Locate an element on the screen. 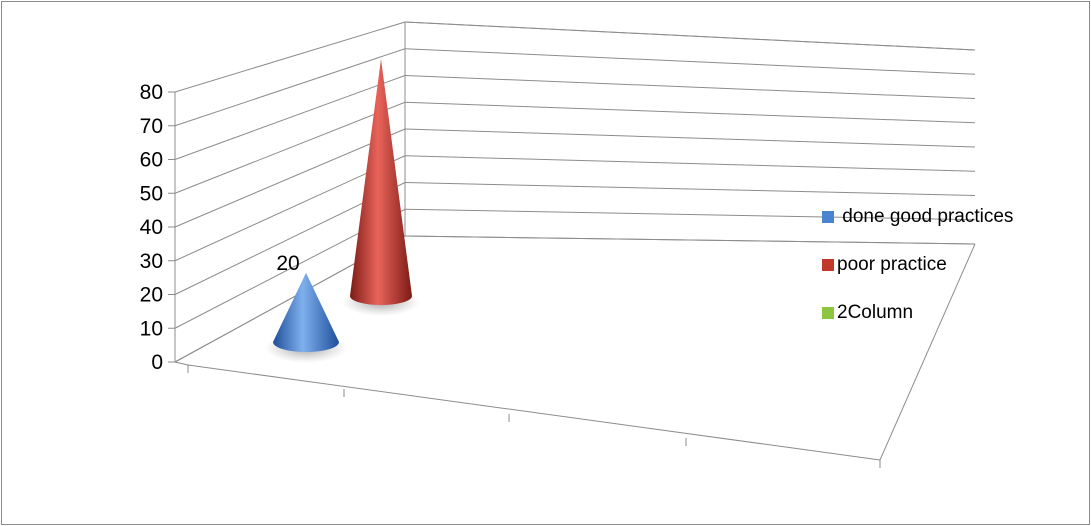 This screenshot has height=526, width=1091. data-label-done-good-practices: 20 is located at coordinates (287, 263).